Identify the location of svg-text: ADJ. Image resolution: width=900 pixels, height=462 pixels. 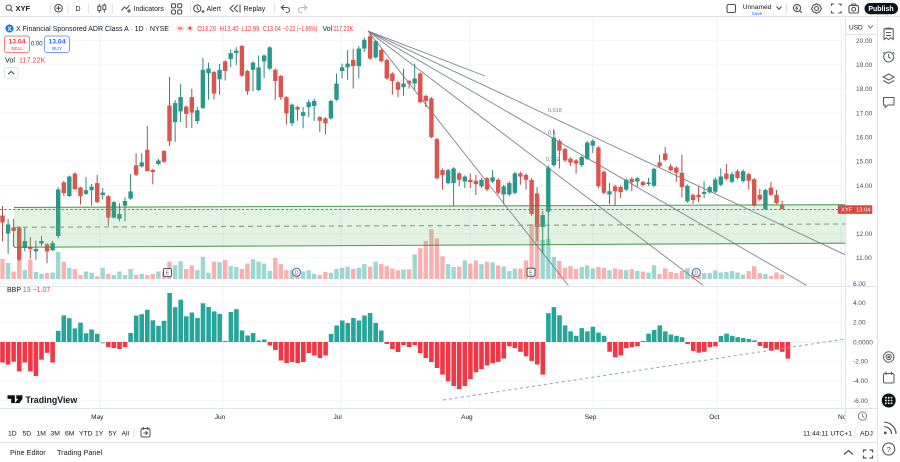
(866, 434).